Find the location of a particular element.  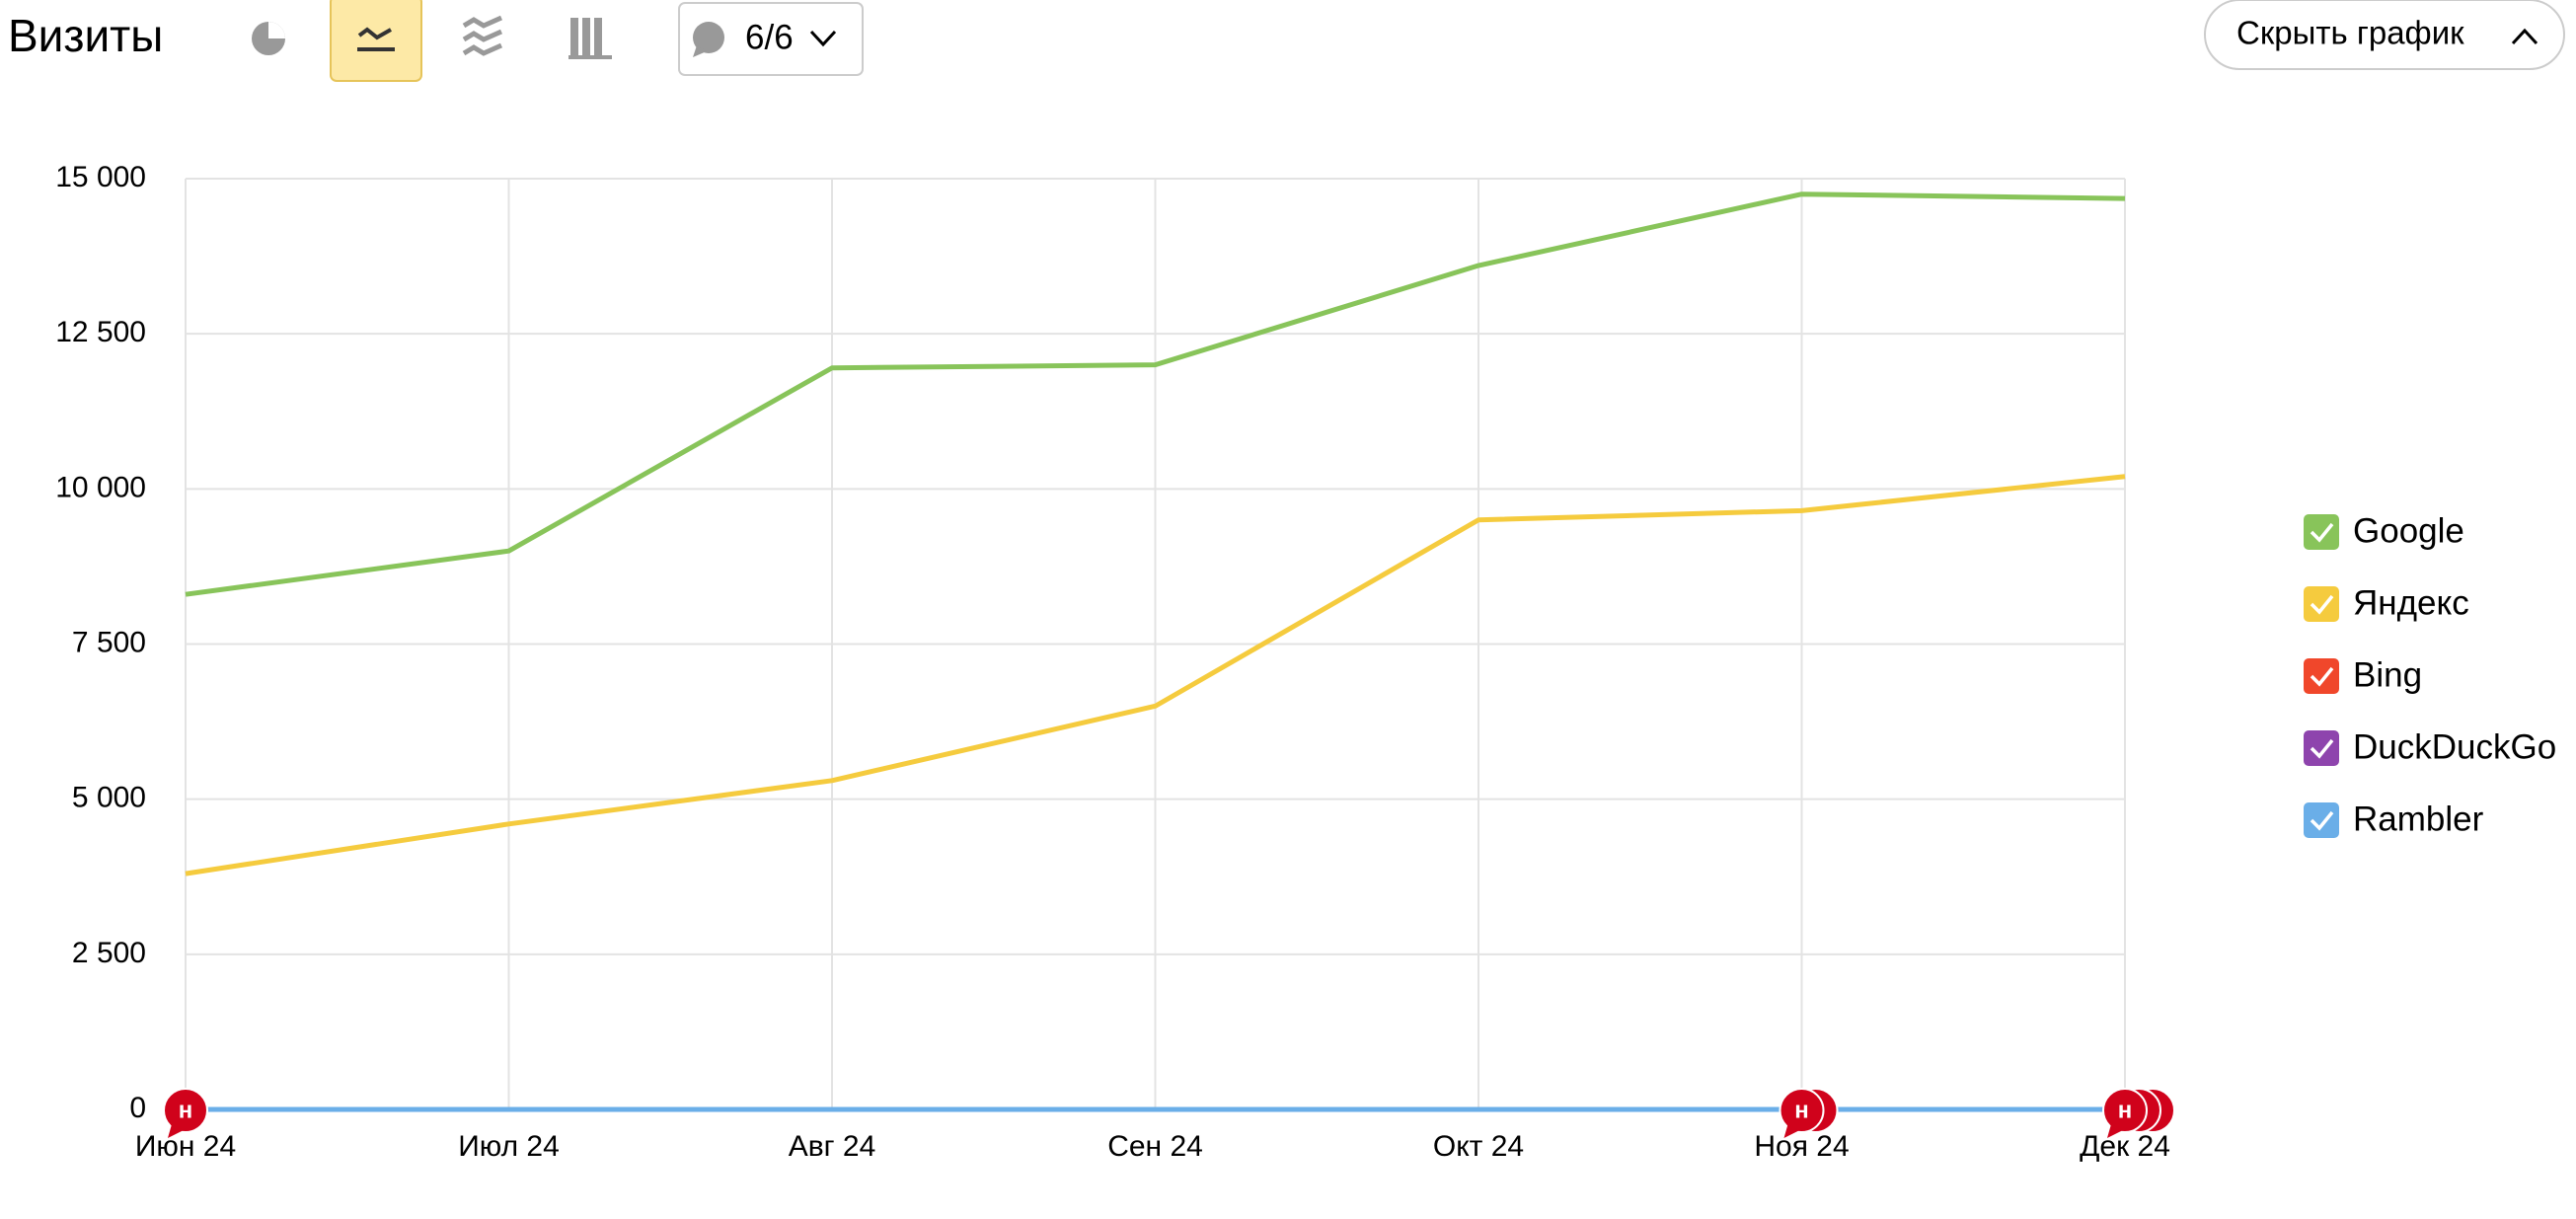

pie-view-icon is located at coordinates (268, 38).